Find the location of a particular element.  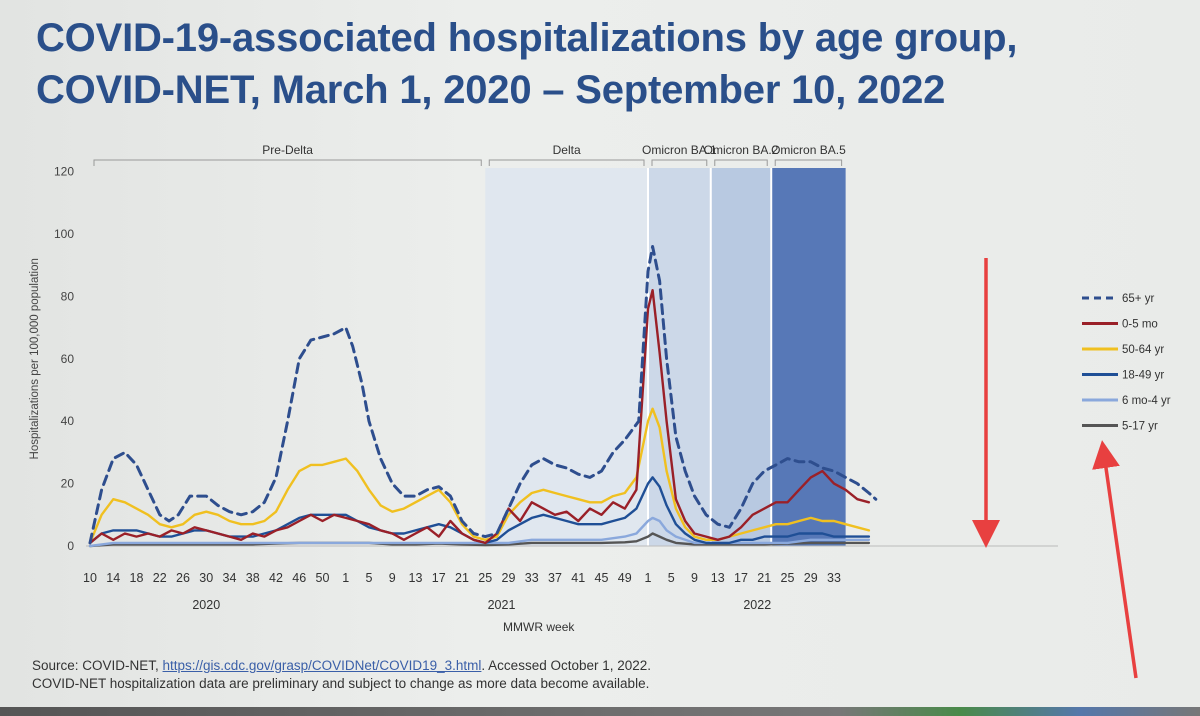

x-tick-label: 42 is located at coordinates (276, 578).